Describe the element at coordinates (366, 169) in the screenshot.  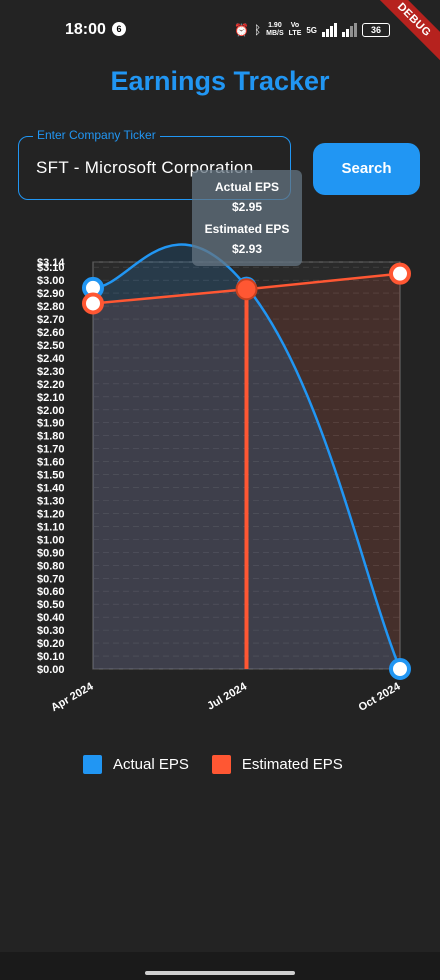
I see `search-button: Search` at that location.